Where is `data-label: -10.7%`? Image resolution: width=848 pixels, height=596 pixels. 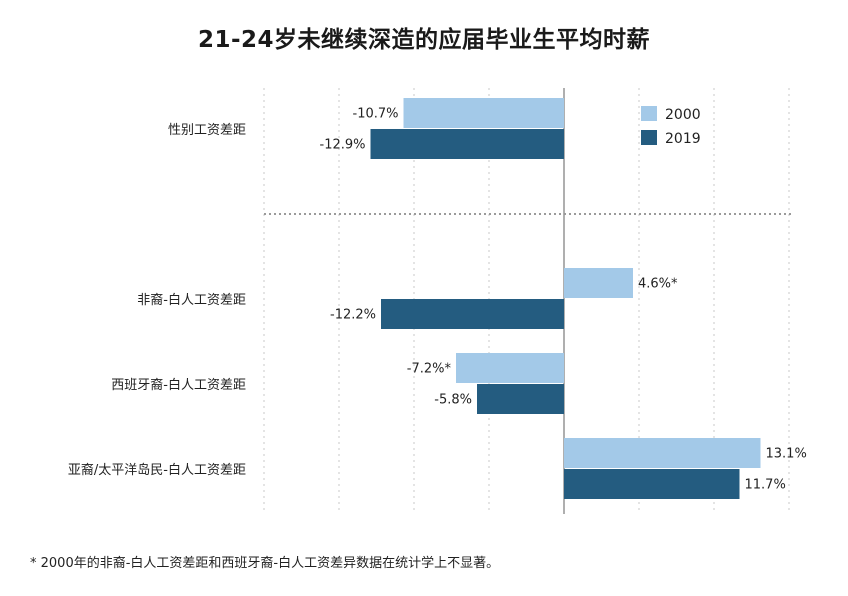
data-label: -10.7% is located at coordinates (376, 114).